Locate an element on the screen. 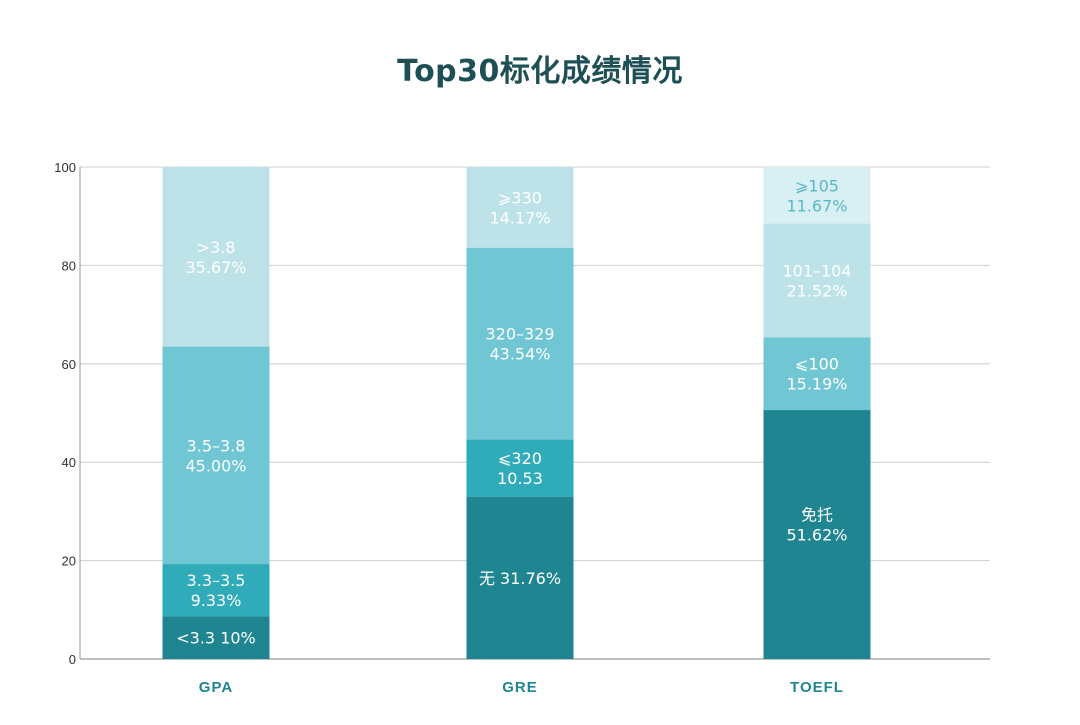 This screenshot has width=1080, height=725. y-tick-label-80: 80 is located at coordinates (69, 265).